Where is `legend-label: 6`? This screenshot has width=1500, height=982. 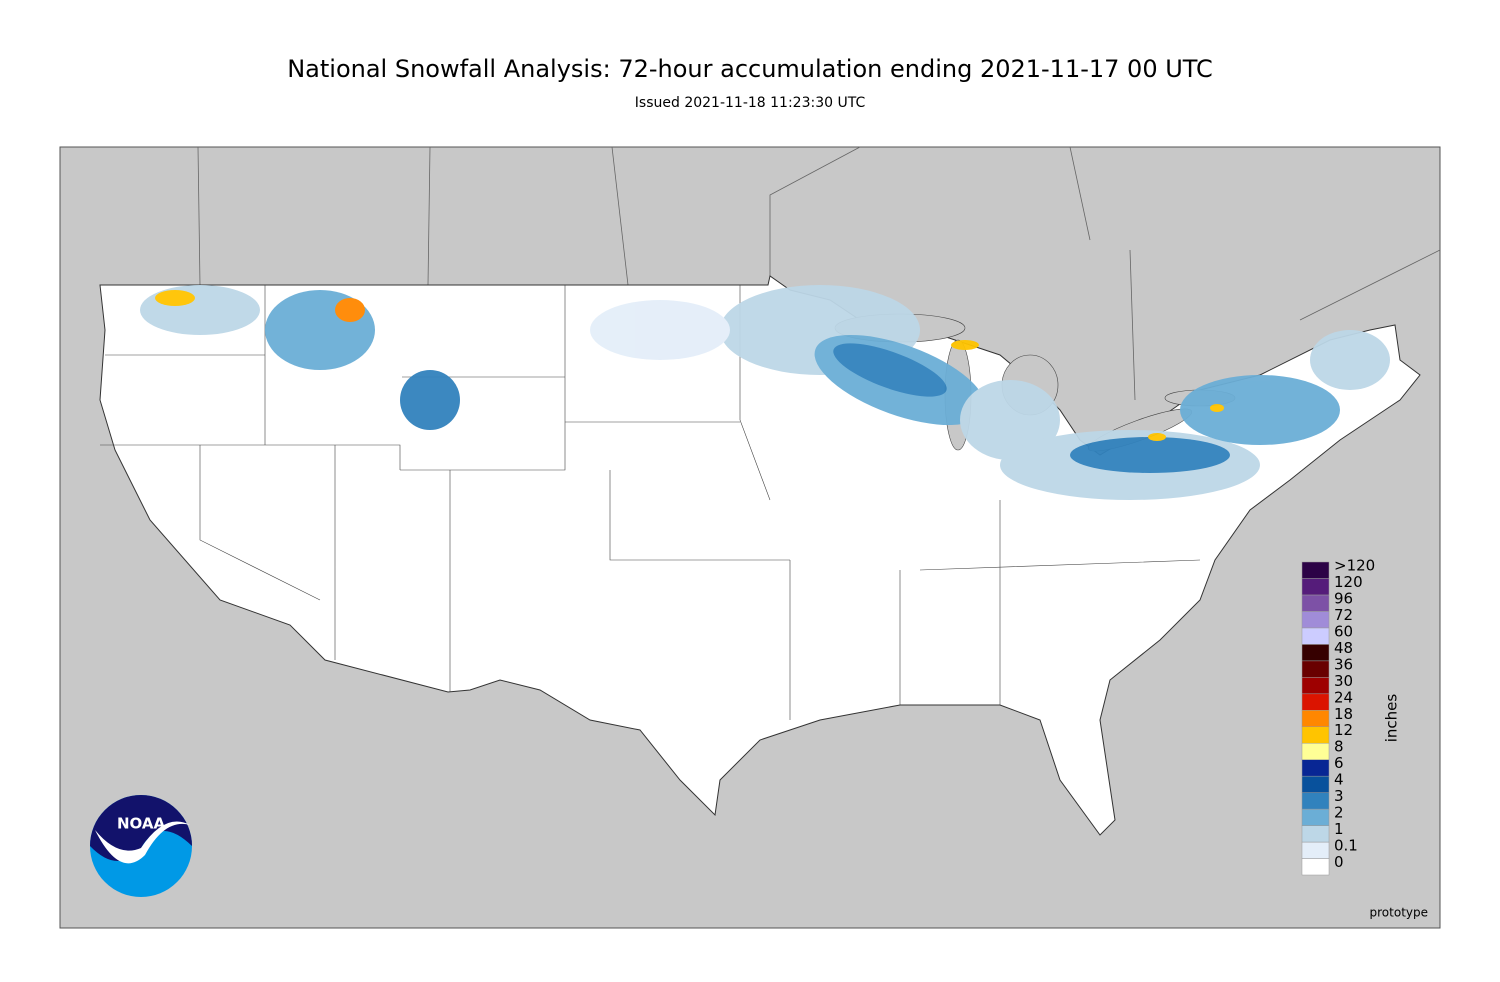 legend-label: 6 is located at coordinates (1339, 763).